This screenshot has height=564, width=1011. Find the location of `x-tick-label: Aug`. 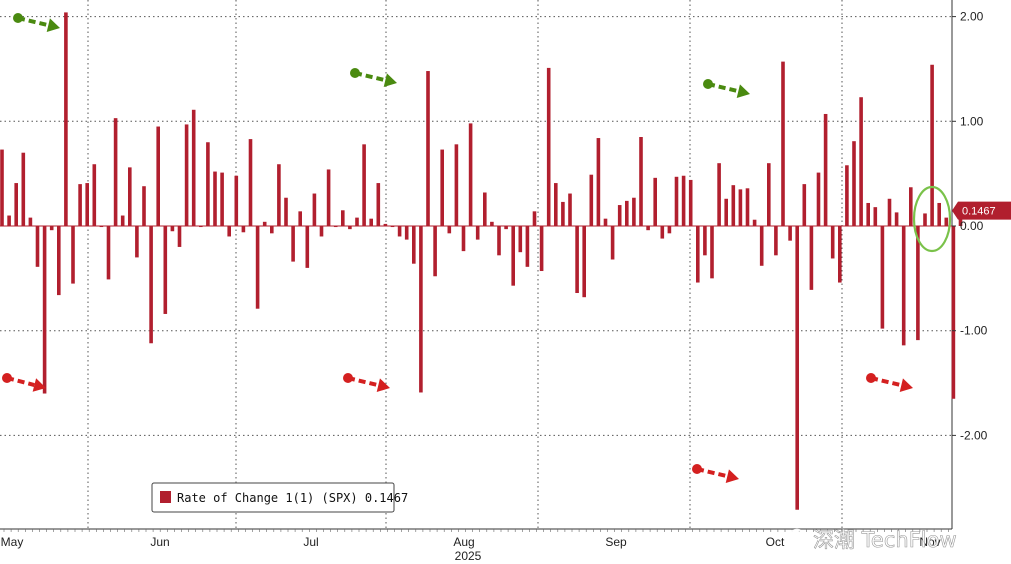

x-tick-label: Aug is located at coordinates (463, 542).